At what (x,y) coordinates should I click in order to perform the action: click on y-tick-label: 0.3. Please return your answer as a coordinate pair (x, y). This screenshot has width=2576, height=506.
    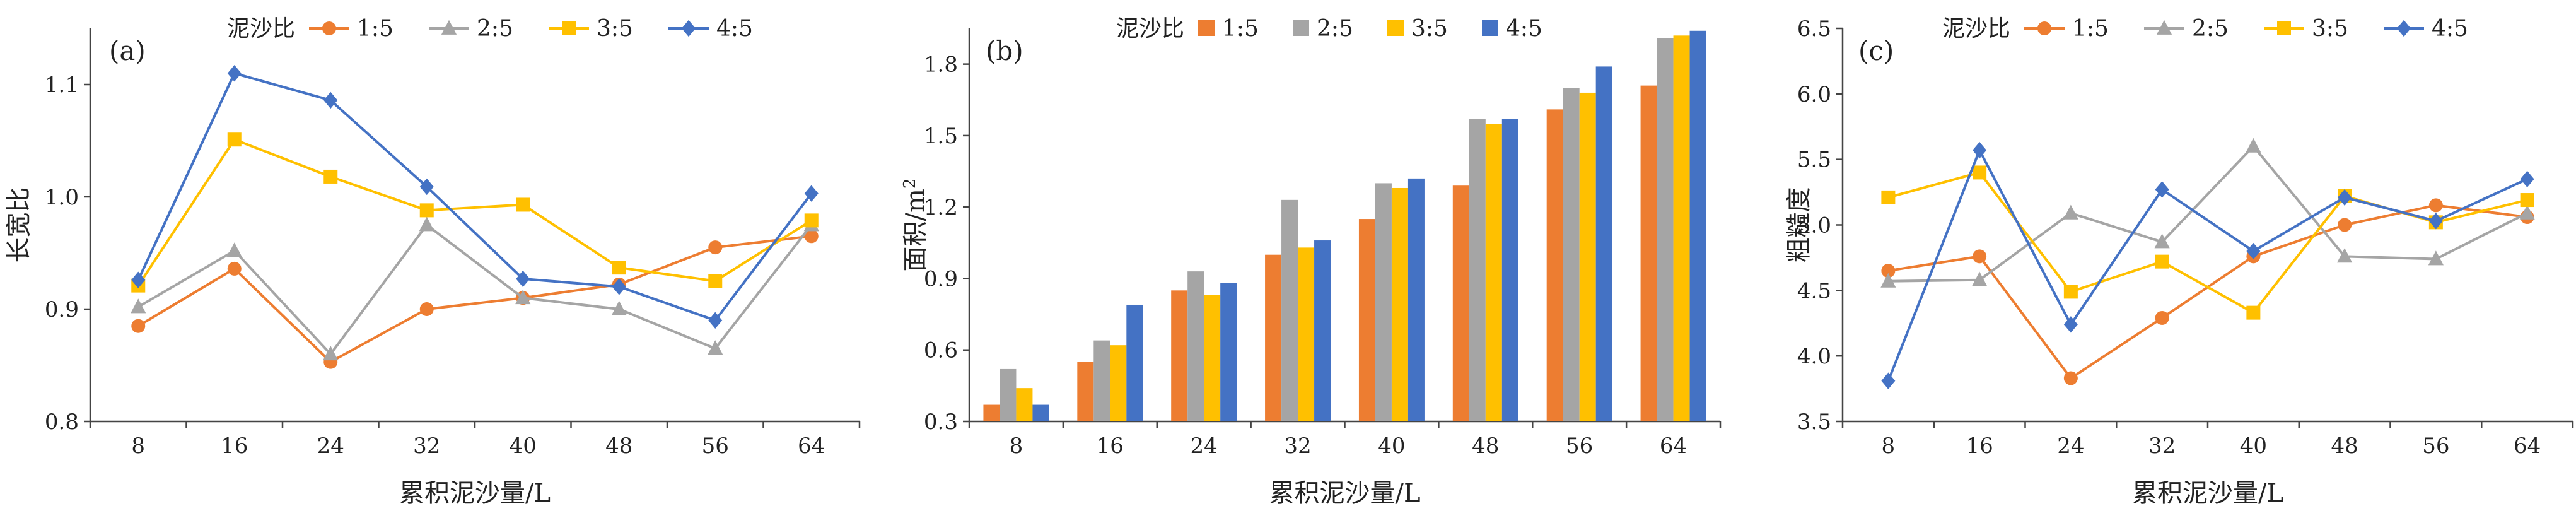
    Looking at the image, I should click on (941, 422).